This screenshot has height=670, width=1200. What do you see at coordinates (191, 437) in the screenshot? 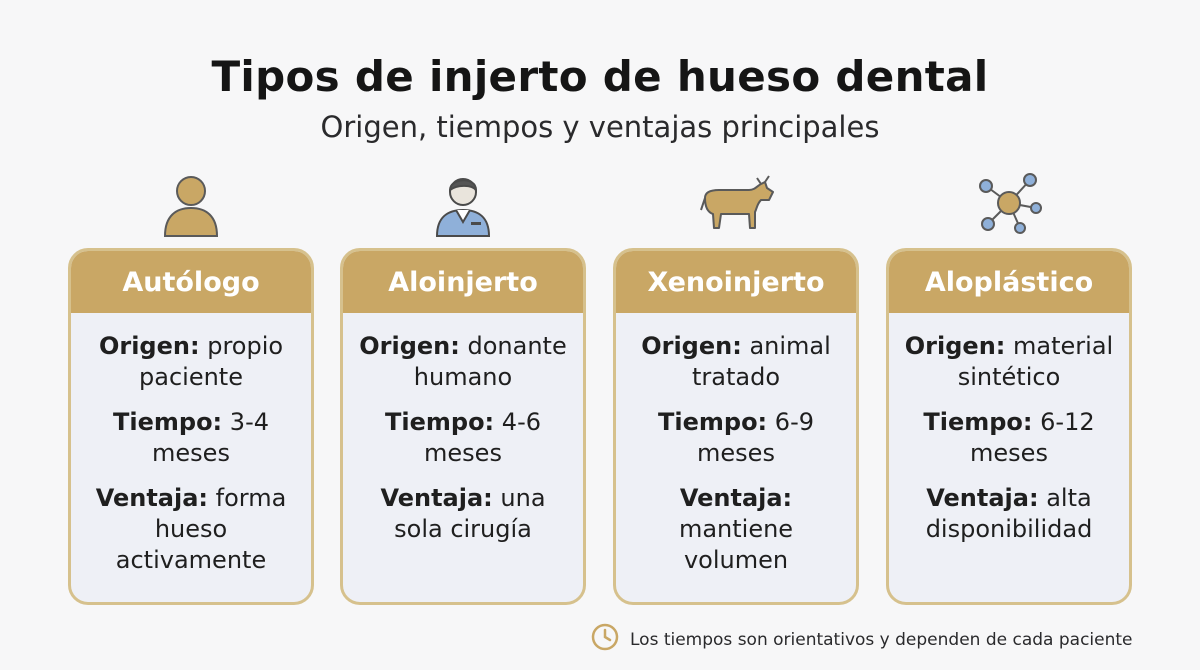
I see `time-field: Tiempo: 3-4 meses` at bounding box center [191, 437].